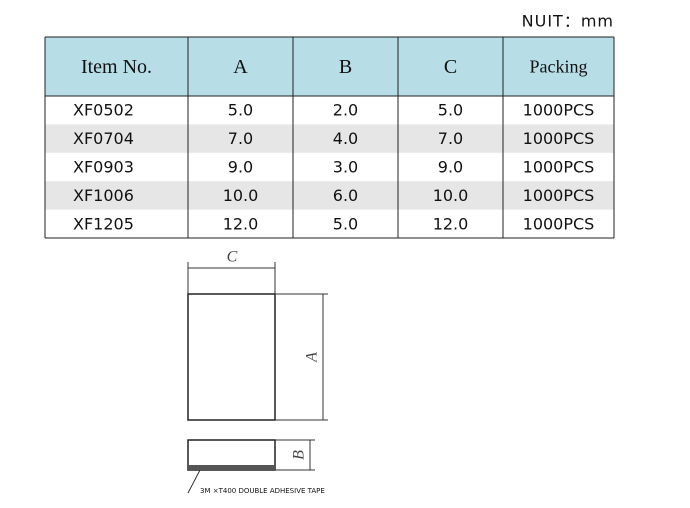 The height and width of the screenshot is (508, 690). I want to click on unit: NUIT：mm, so click(568, 21).